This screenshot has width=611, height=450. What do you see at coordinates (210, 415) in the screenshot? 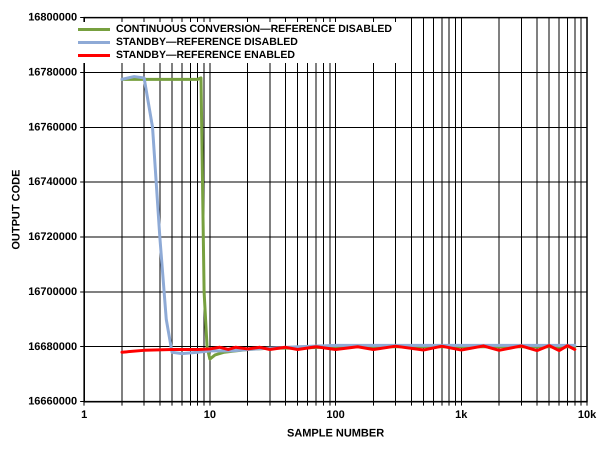
I see `x-tick-label: 10` at bounding box center [210, 415].